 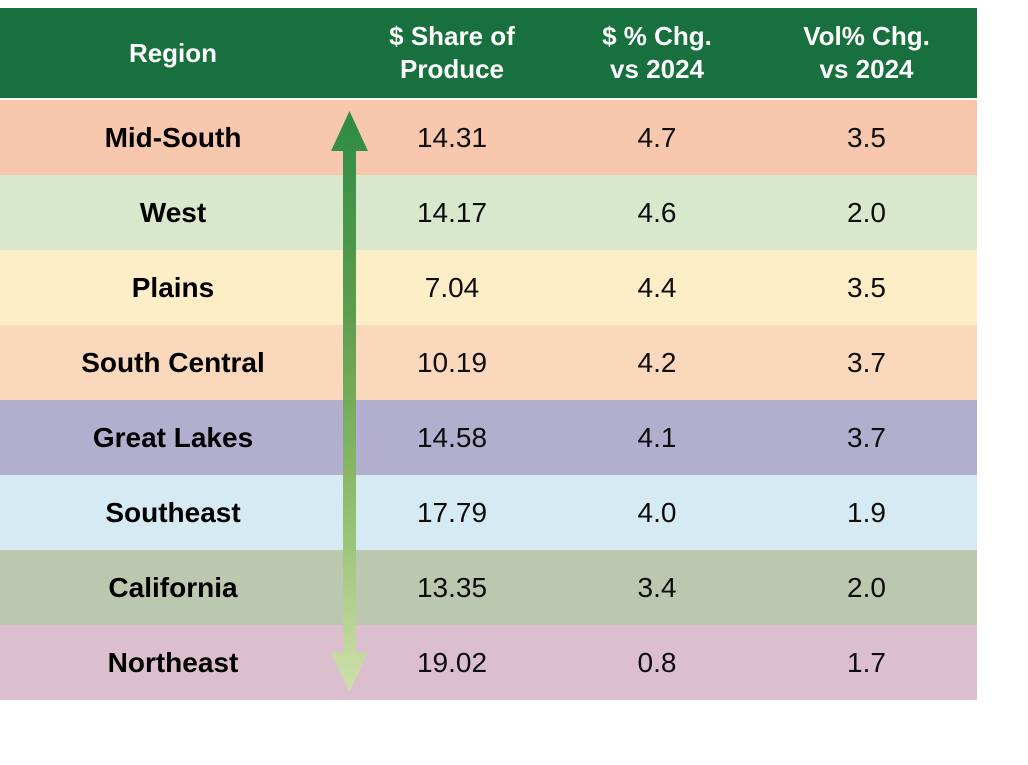 I want to click on table-row-west: West 14.17 4.6 2.0, so click(x=488, y=212).